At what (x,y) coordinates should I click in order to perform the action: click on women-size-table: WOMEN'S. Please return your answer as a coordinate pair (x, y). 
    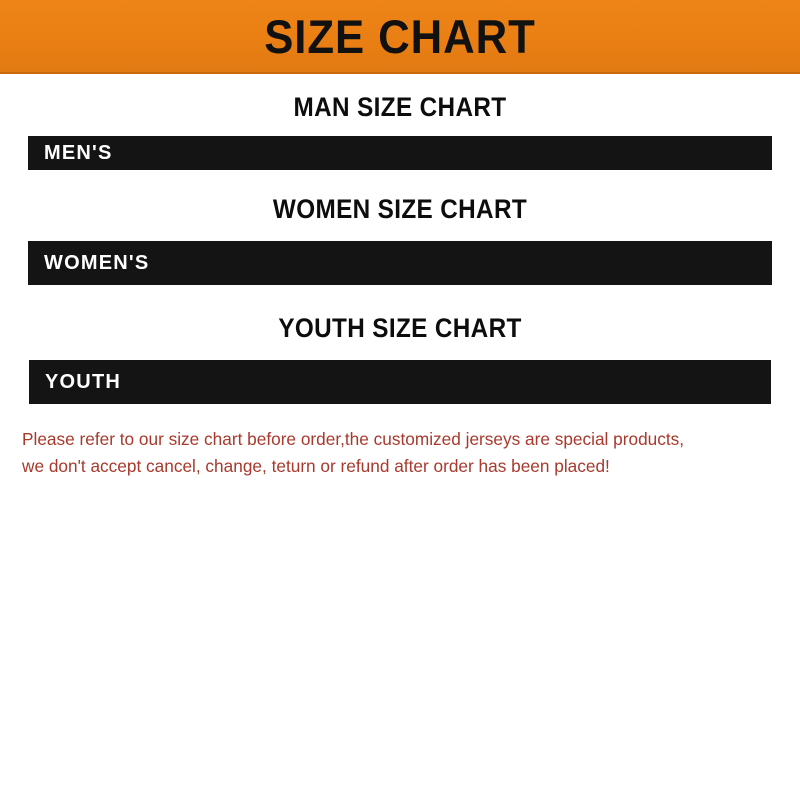
    Looking at the image, I should click on (400, 263).